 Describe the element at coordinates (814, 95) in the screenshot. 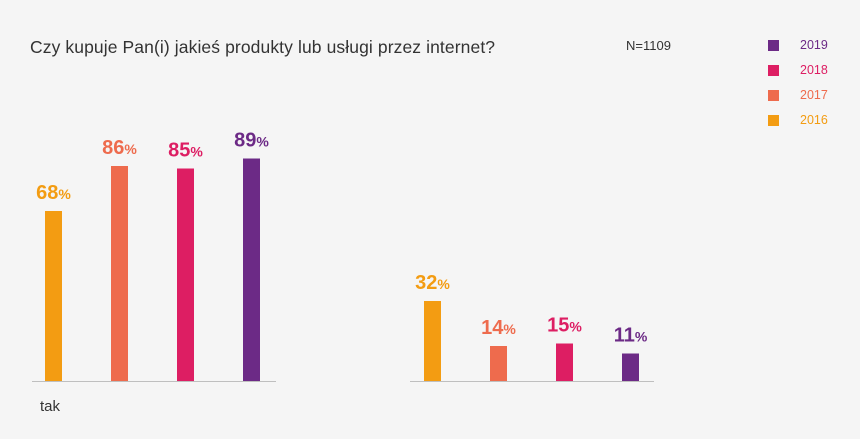

I see `legend-label-2017: 2017` at that location.